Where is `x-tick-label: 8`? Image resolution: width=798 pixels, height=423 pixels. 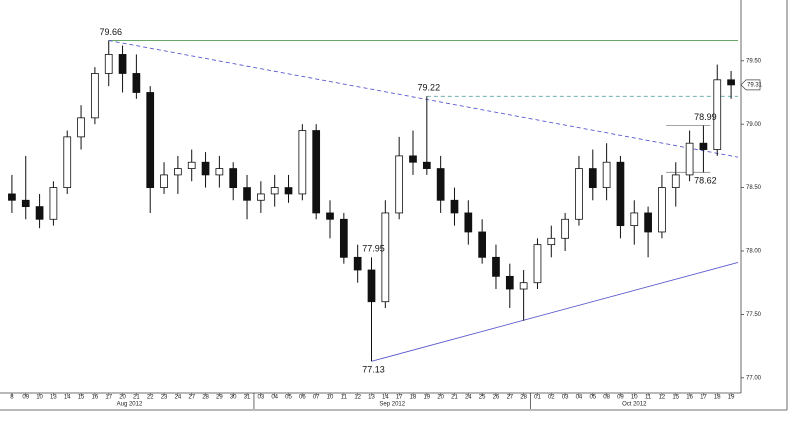
x-tick-label: 8 is located at coordinates (12, 398).